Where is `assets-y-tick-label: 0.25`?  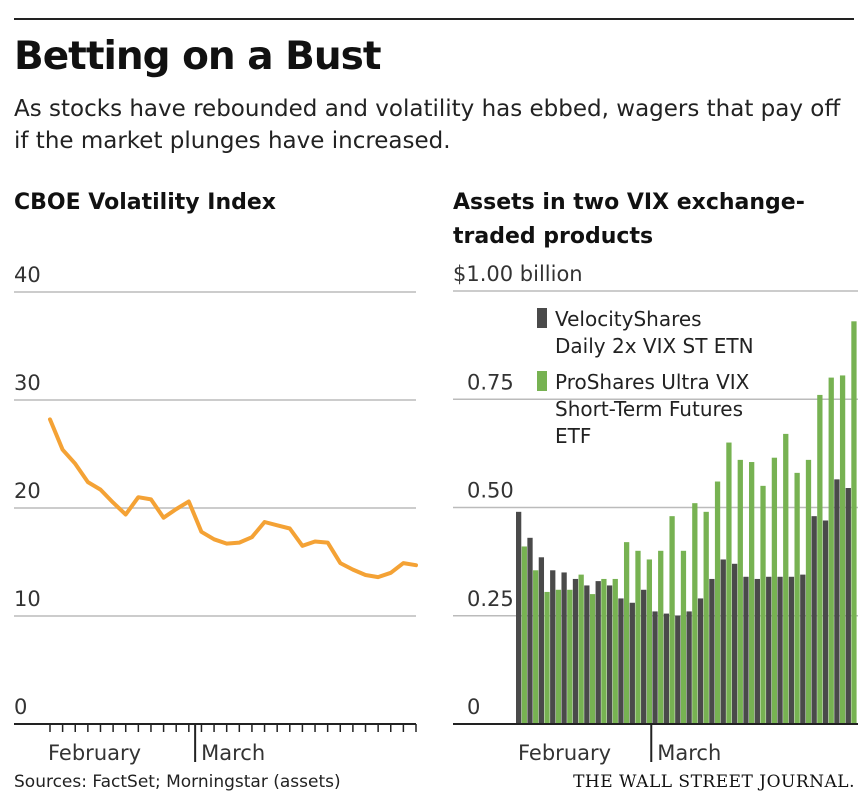 assets-y-tick-label: 0.25 is located at coordinates (490, 599).